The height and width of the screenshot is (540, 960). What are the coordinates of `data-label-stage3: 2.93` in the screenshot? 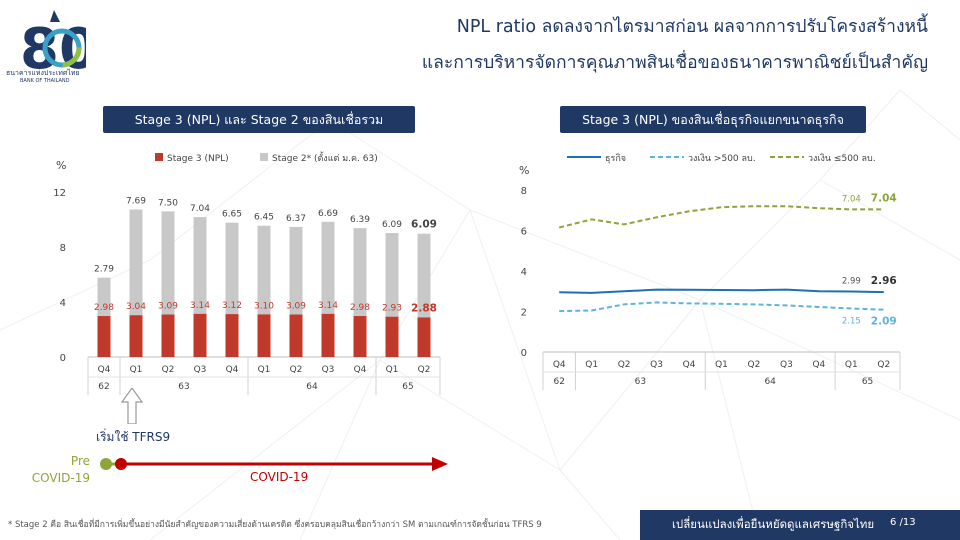 It's located at (392, 309).